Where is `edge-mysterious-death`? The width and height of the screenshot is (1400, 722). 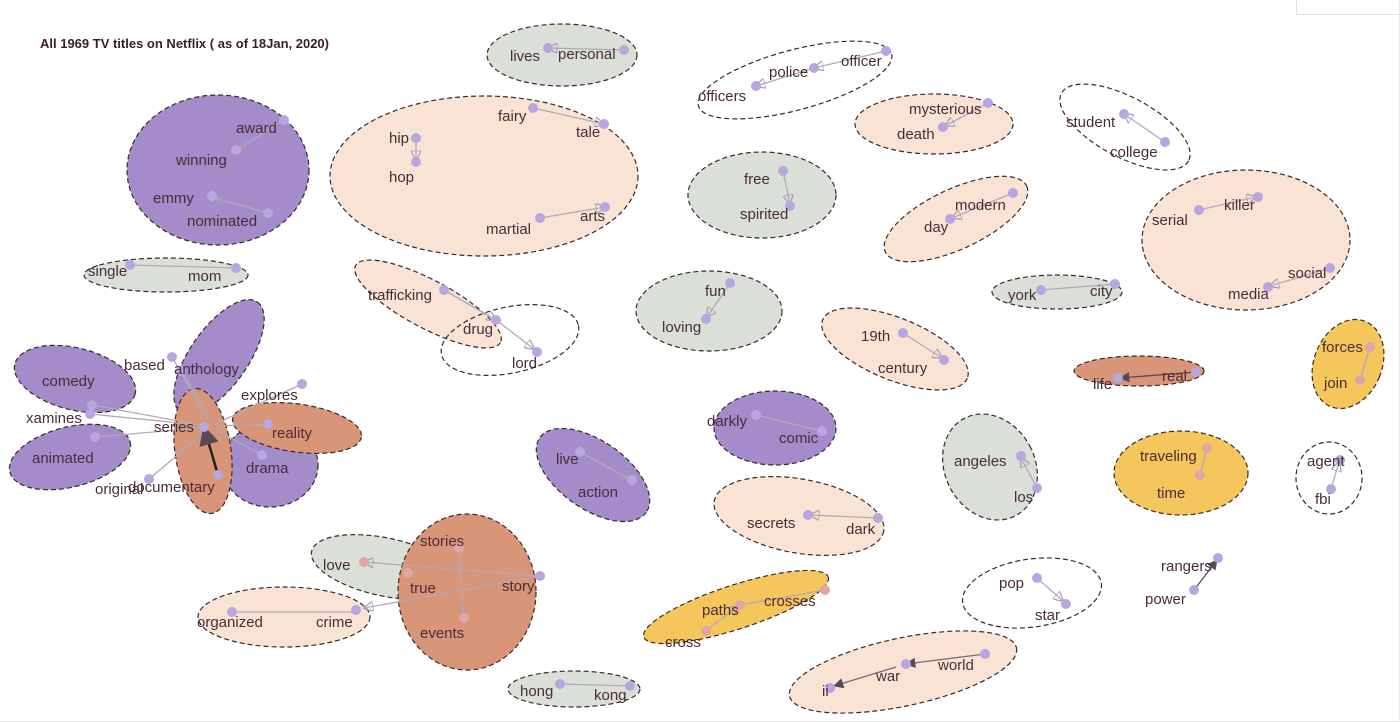
edge-mysterious-death is located at coordinates (967, 114).